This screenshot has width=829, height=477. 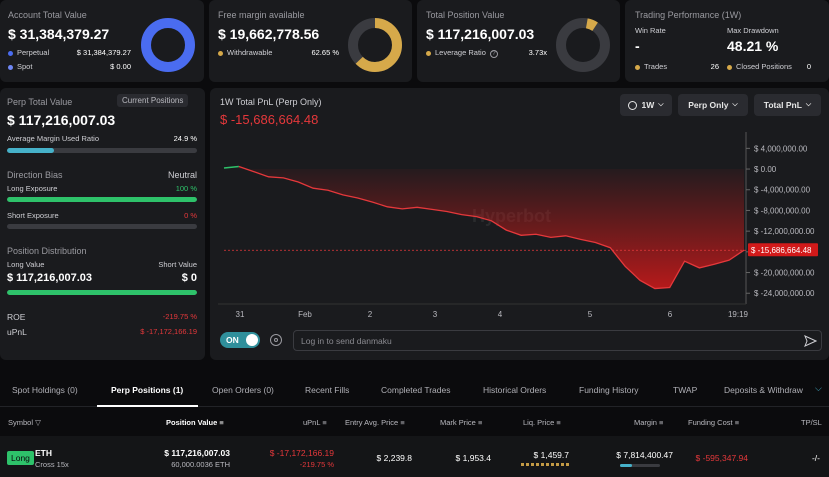 I want to click on metric-value: Total PnL, so click(x=782, y=105).